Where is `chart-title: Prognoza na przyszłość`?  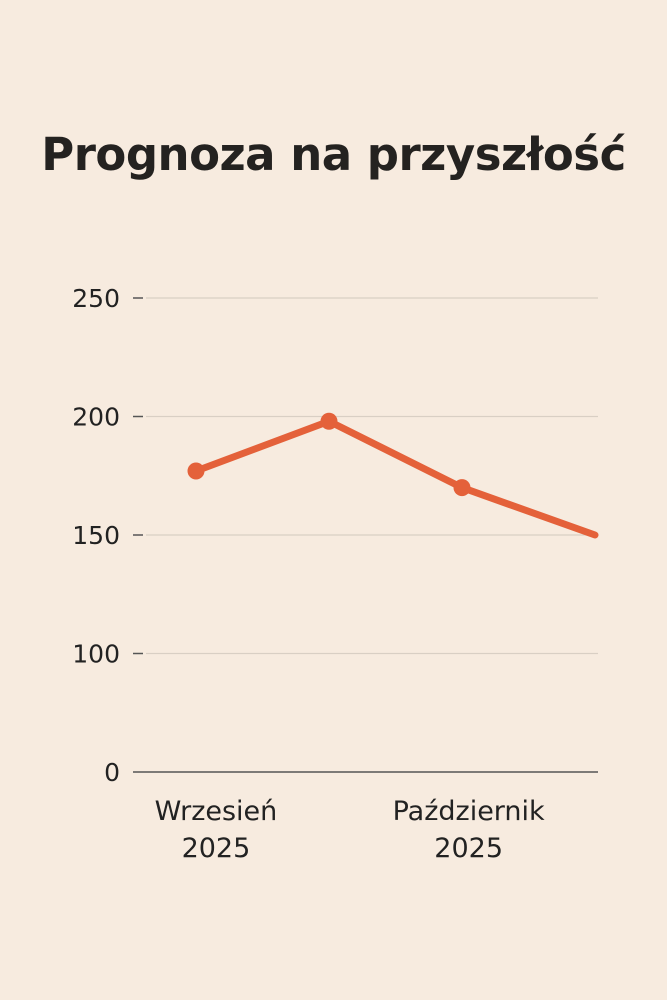 chart-title: Prognoza na przyszłość is located at coordinates (333, 154).